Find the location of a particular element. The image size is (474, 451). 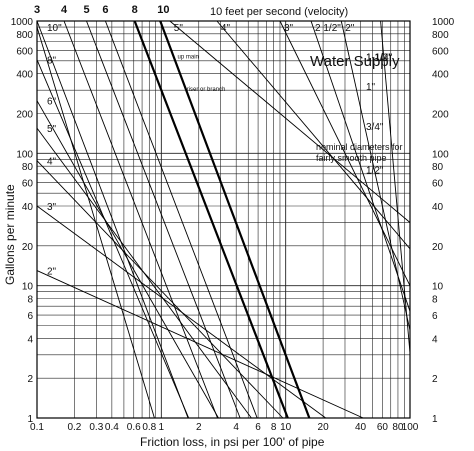

velocity-label: 10 feet per second (velocity) is located at coordinates (279, 12).